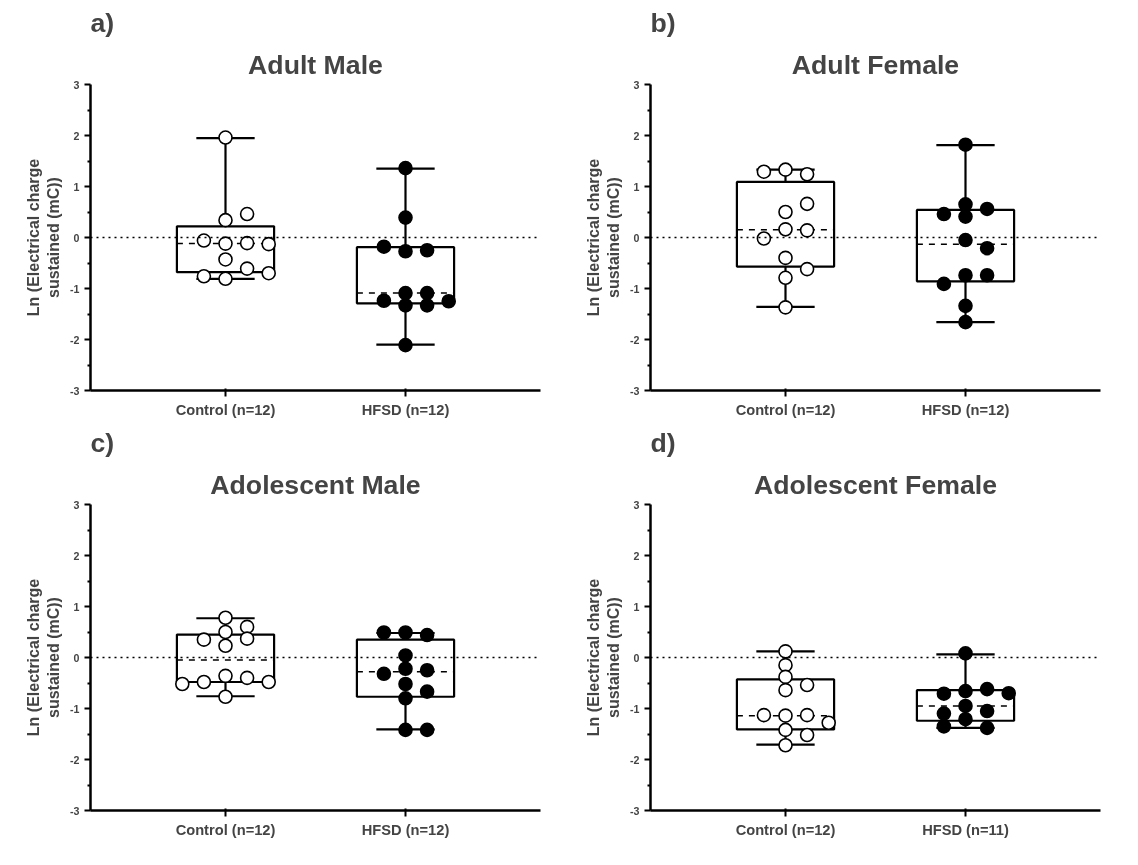  I want to click on chart-title: Adult Female, so click(875, 64).